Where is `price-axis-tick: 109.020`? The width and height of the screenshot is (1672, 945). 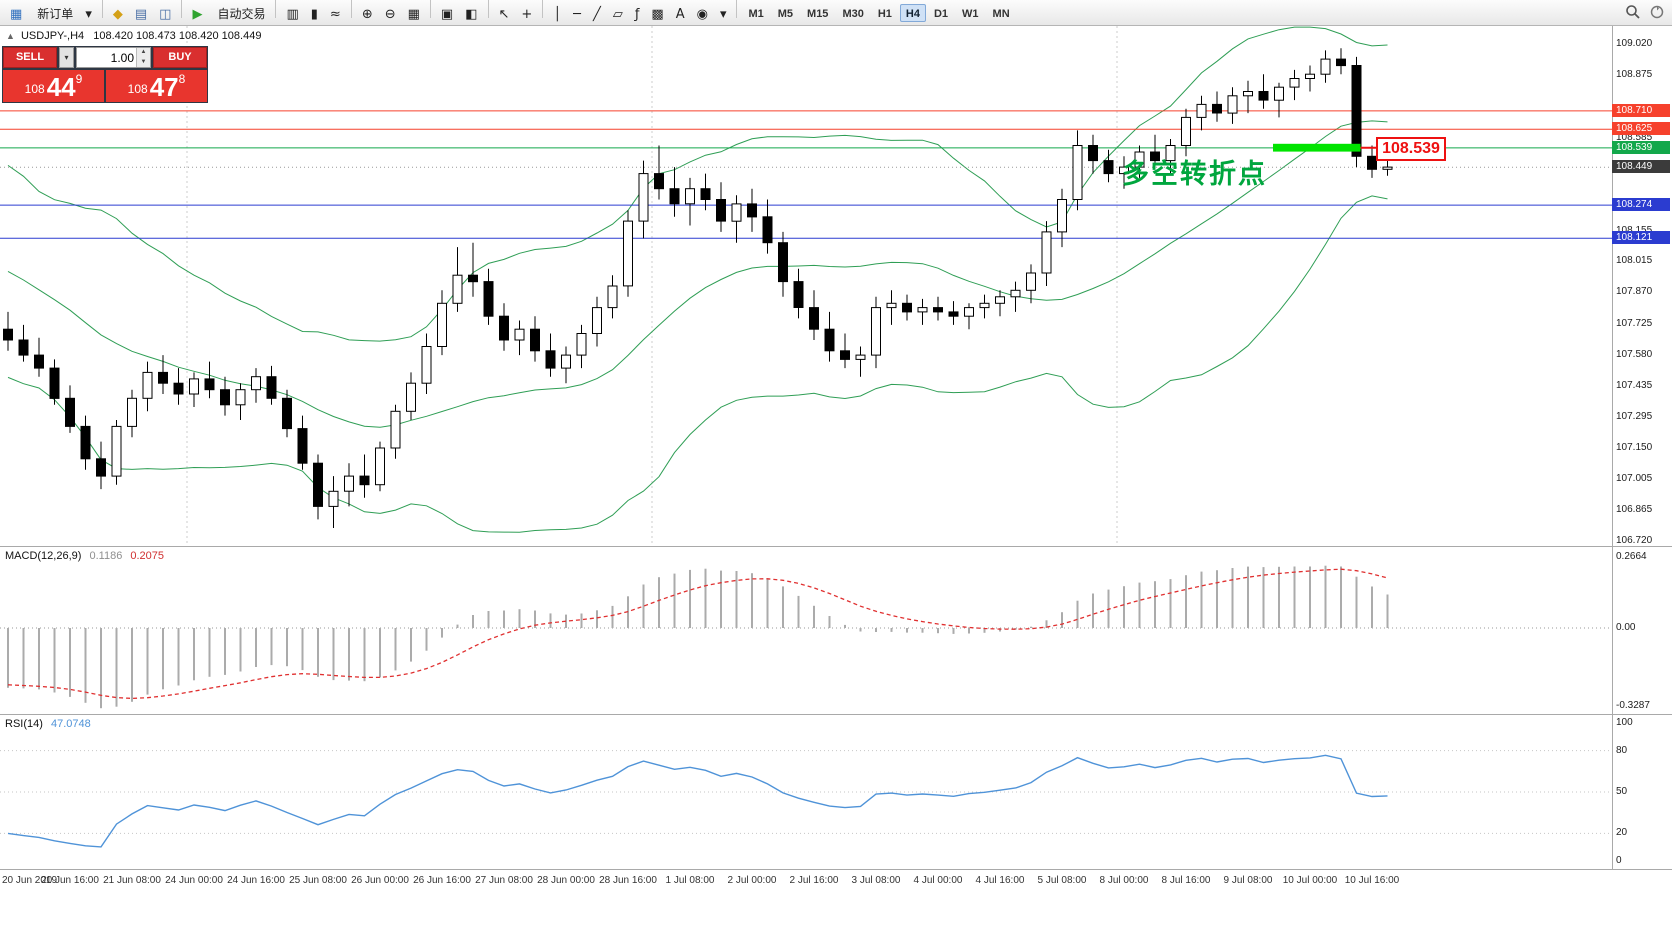 price-axis-tick: 109.020 is located at coordinates (1634, 43).